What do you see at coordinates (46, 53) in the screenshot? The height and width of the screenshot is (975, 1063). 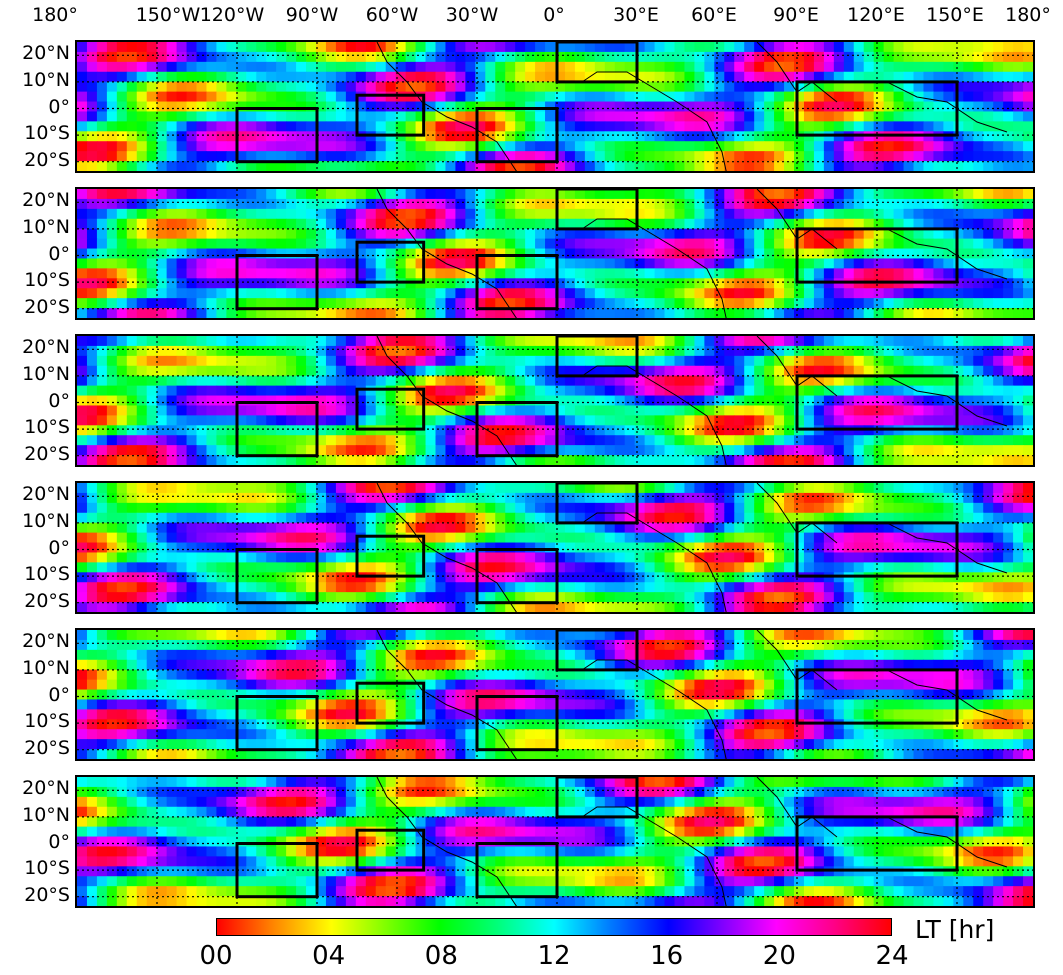 I see `lat-tick-label: 20°N` at bounding box center [46, 53].